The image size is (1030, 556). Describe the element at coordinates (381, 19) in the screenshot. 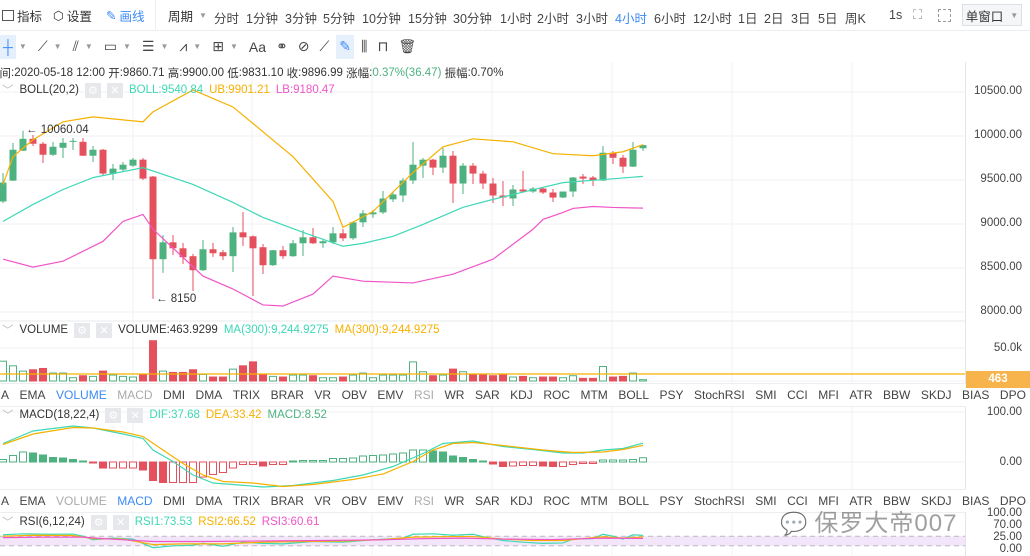

I see `period-10分钟: 10分钟` at that location.